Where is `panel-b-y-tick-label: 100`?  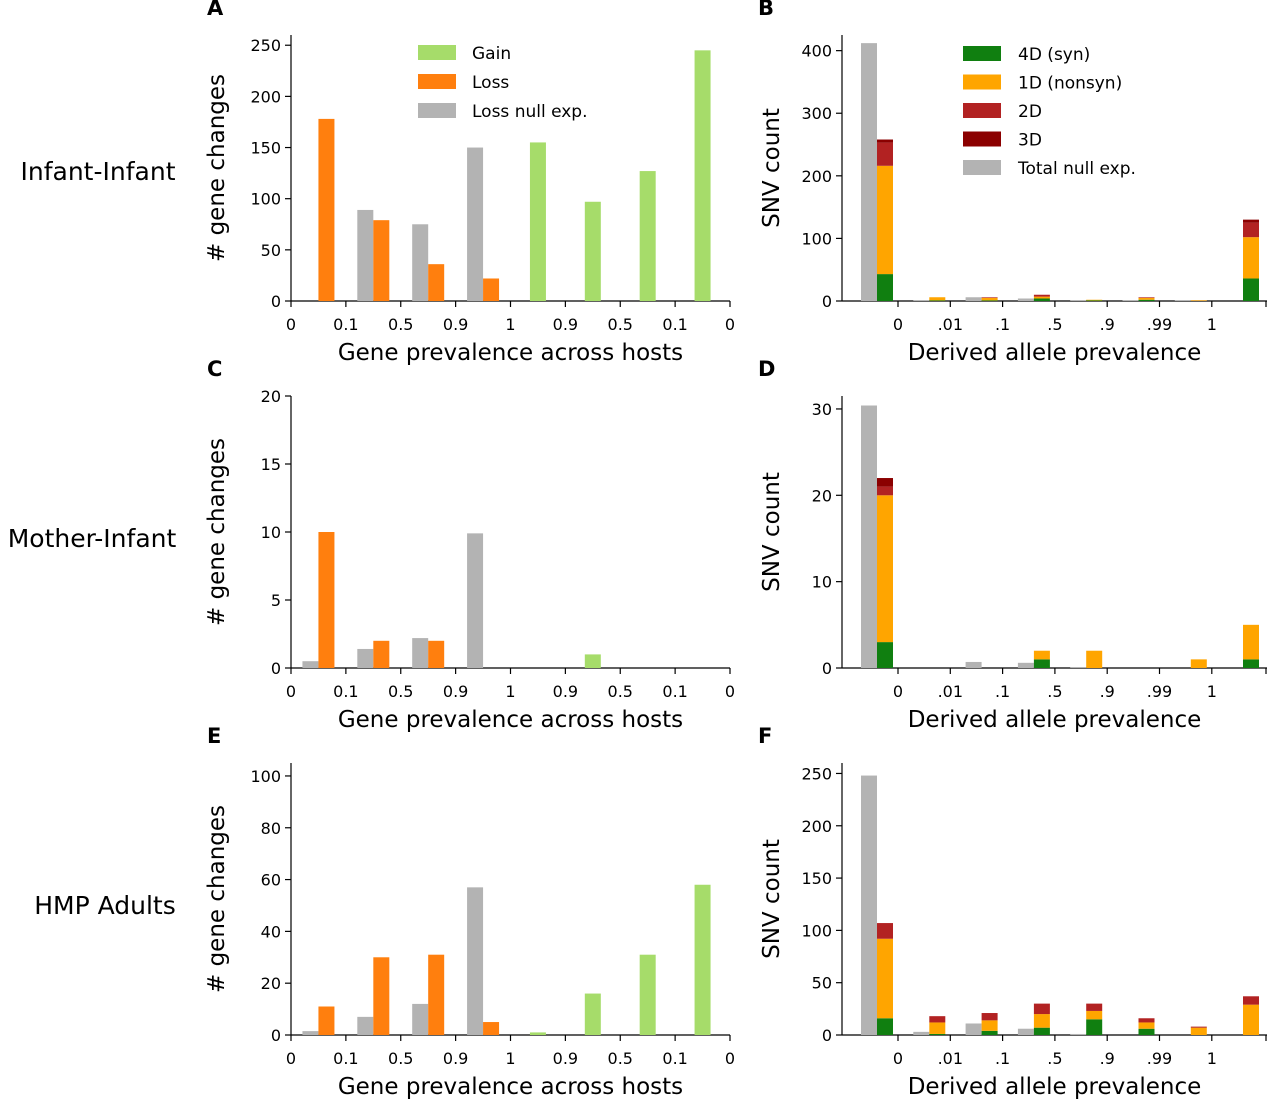 panel-b-y-tick-label: 100 is located at coordinates (816, 238).